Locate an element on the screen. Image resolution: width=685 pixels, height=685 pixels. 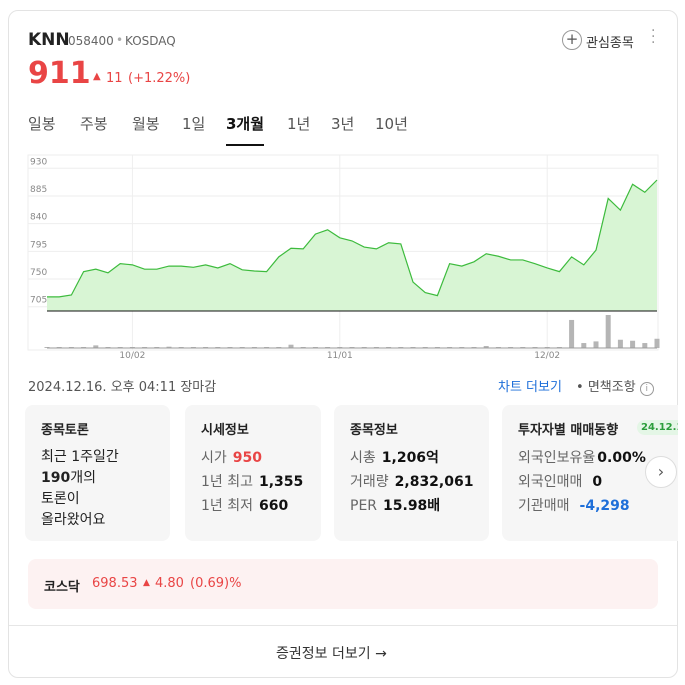
card-title: 시세정보 is located at coordinates (225, 430).